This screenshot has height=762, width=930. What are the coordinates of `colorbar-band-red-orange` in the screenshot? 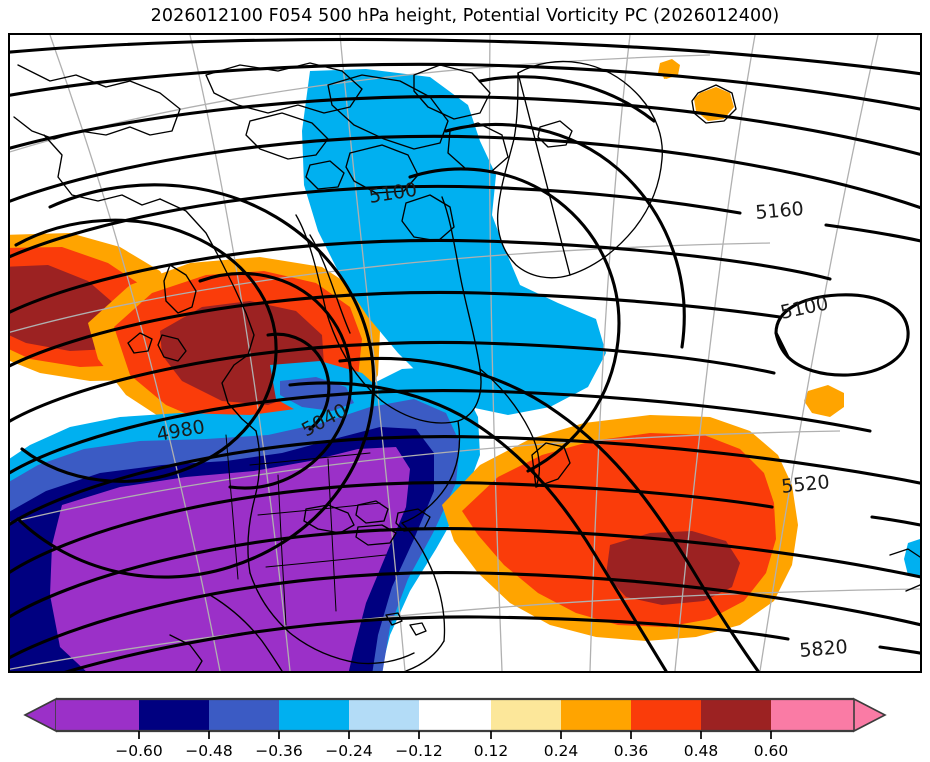 It's located at (666, 715).